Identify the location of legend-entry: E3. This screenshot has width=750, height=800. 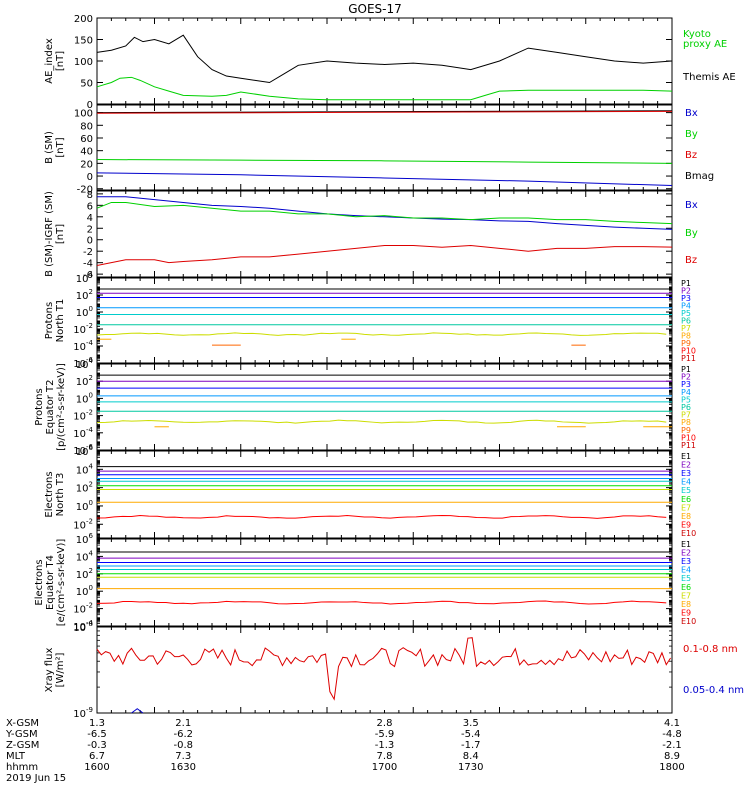
(686, 473).